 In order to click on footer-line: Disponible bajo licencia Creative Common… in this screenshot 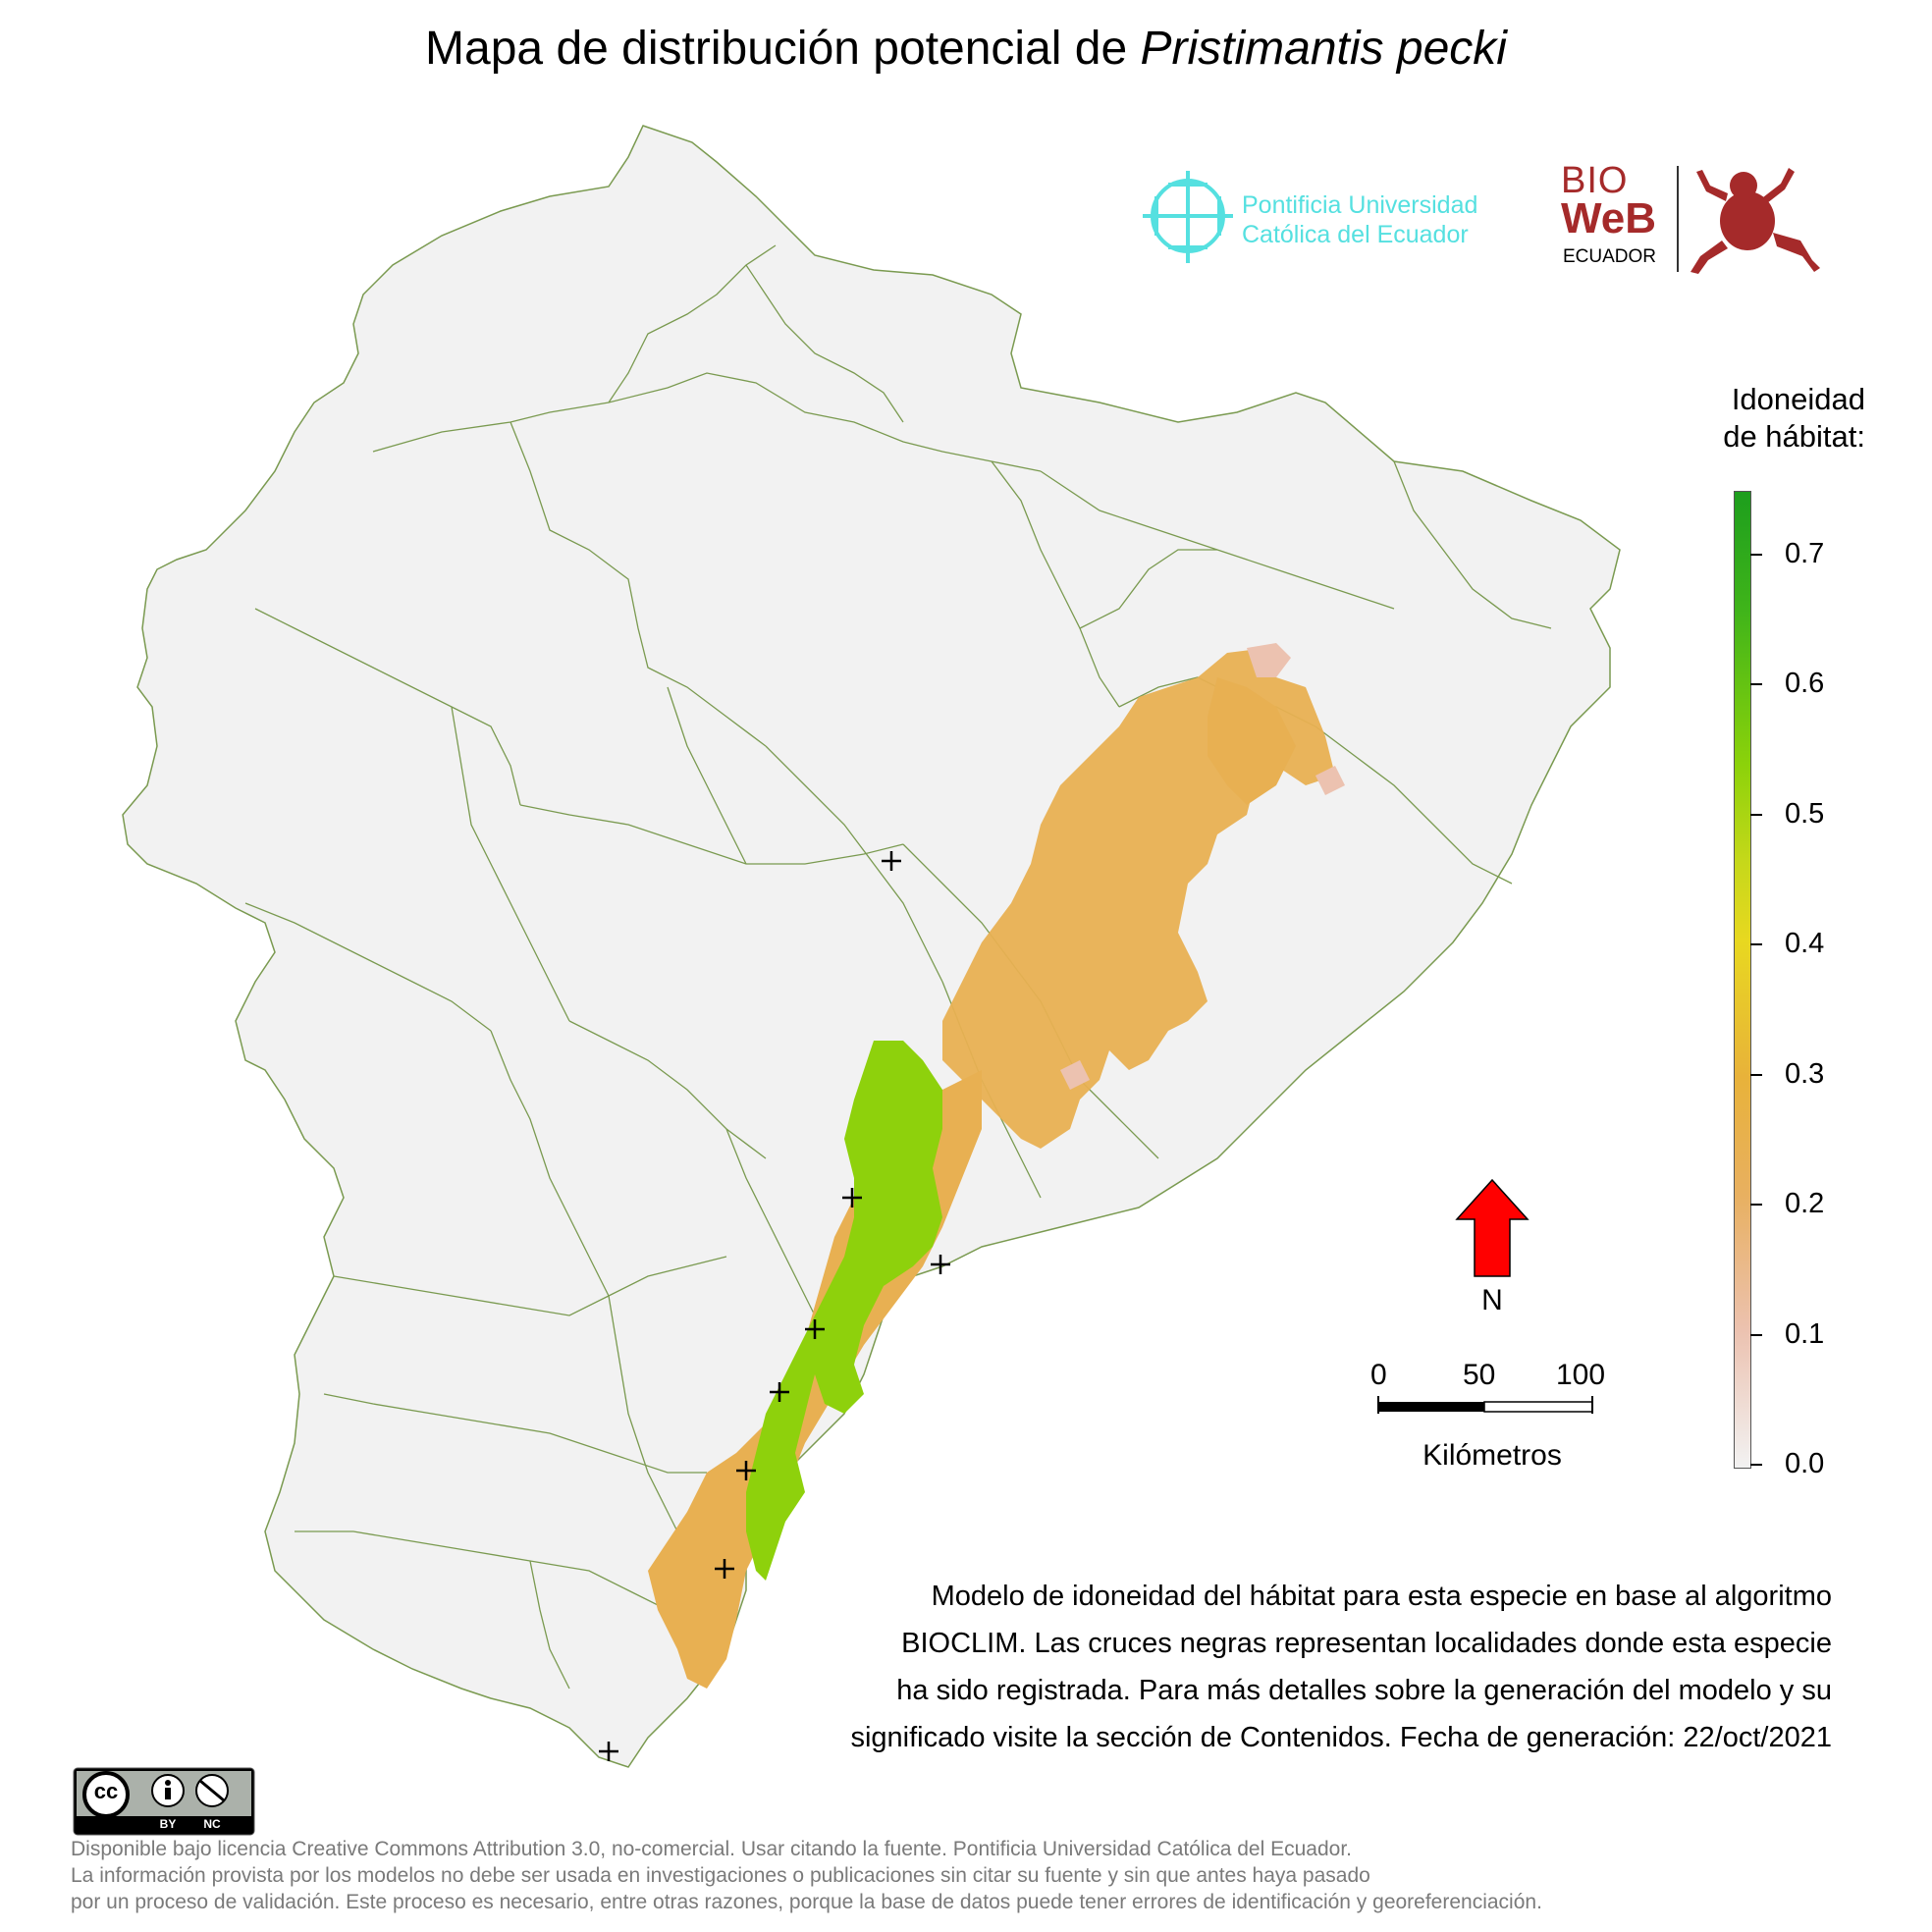, I will do `click(711, 1849)`.